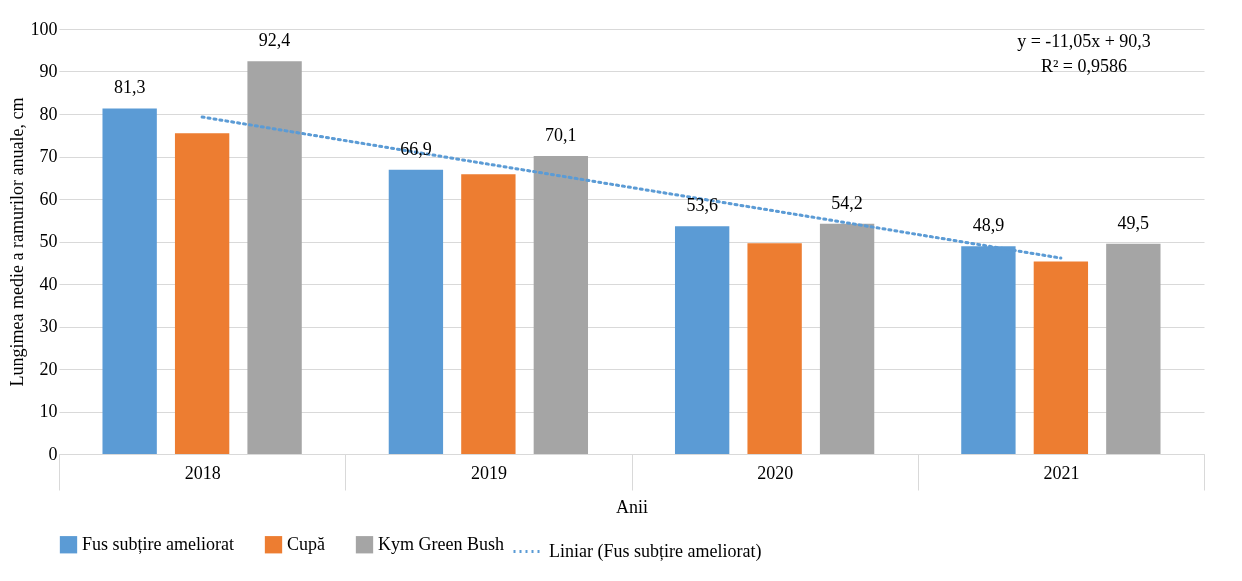  Describe the element at coordinates (53, 453) in the screenshot. I see `y-tick-label: 0` at that location.